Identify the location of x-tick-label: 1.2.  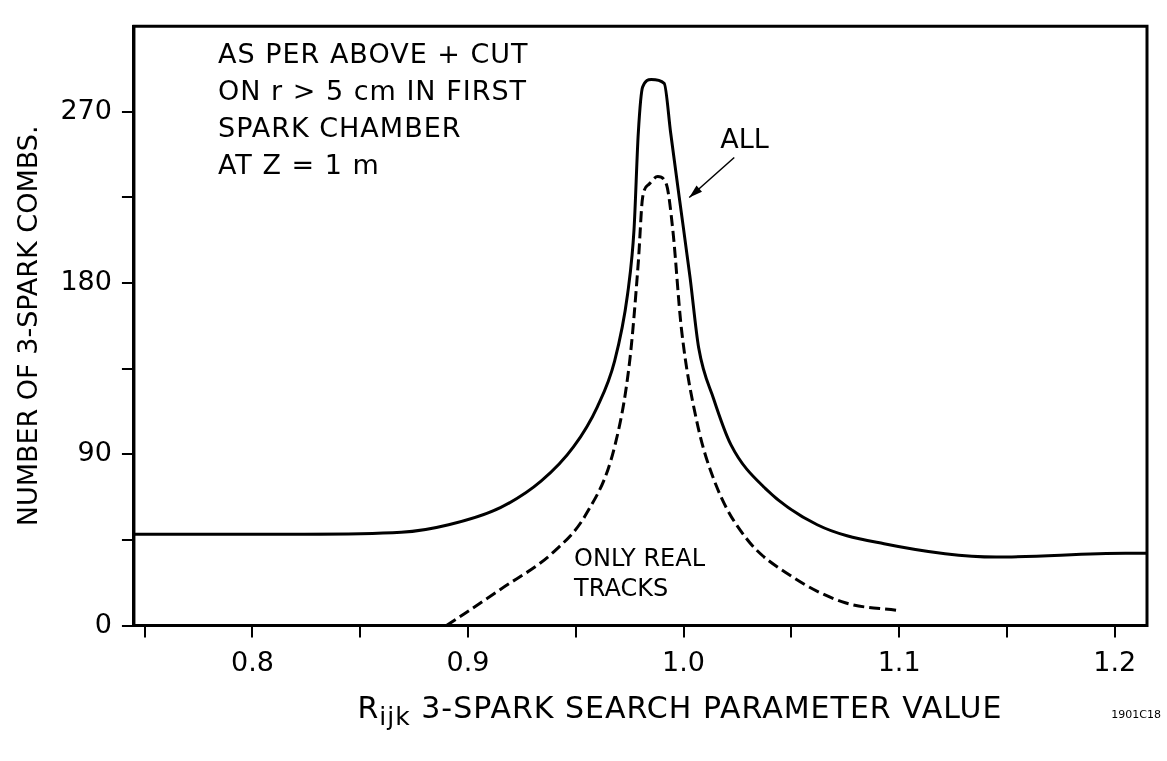
(1115, 661).